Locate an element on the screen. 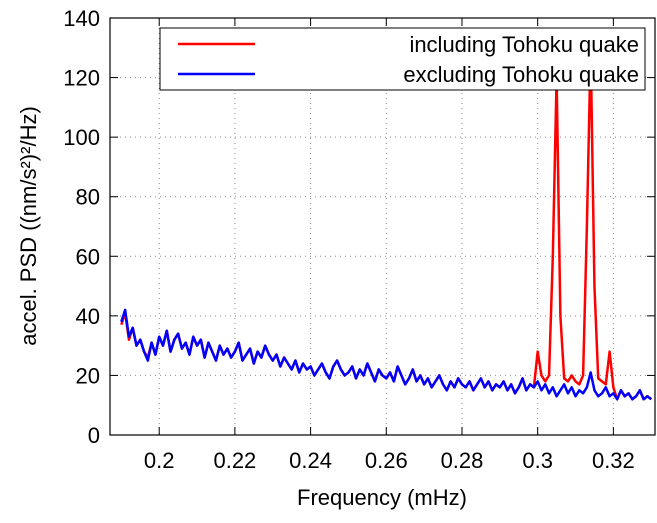  x-tick-label: 0.3 is located at coordinates (537, 460).